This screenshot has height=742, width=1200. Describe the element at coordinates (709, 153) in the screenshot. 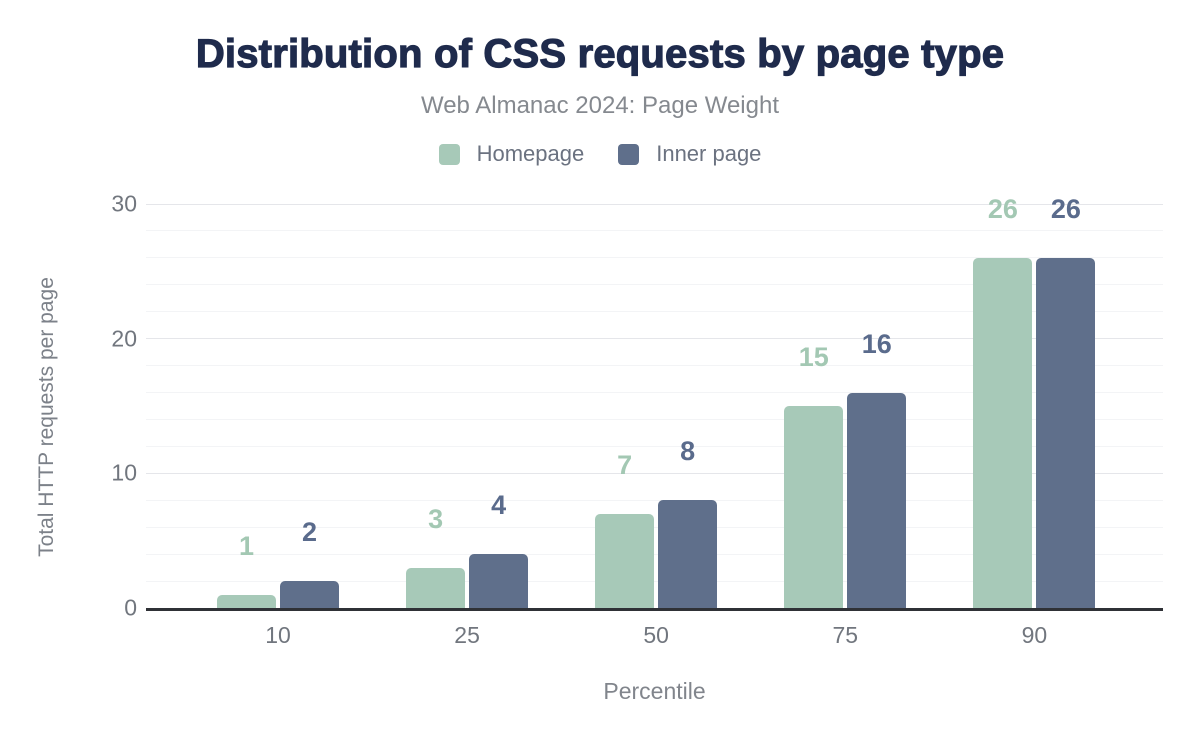

I see `legend-label-inner-page: Inner page` at that location.